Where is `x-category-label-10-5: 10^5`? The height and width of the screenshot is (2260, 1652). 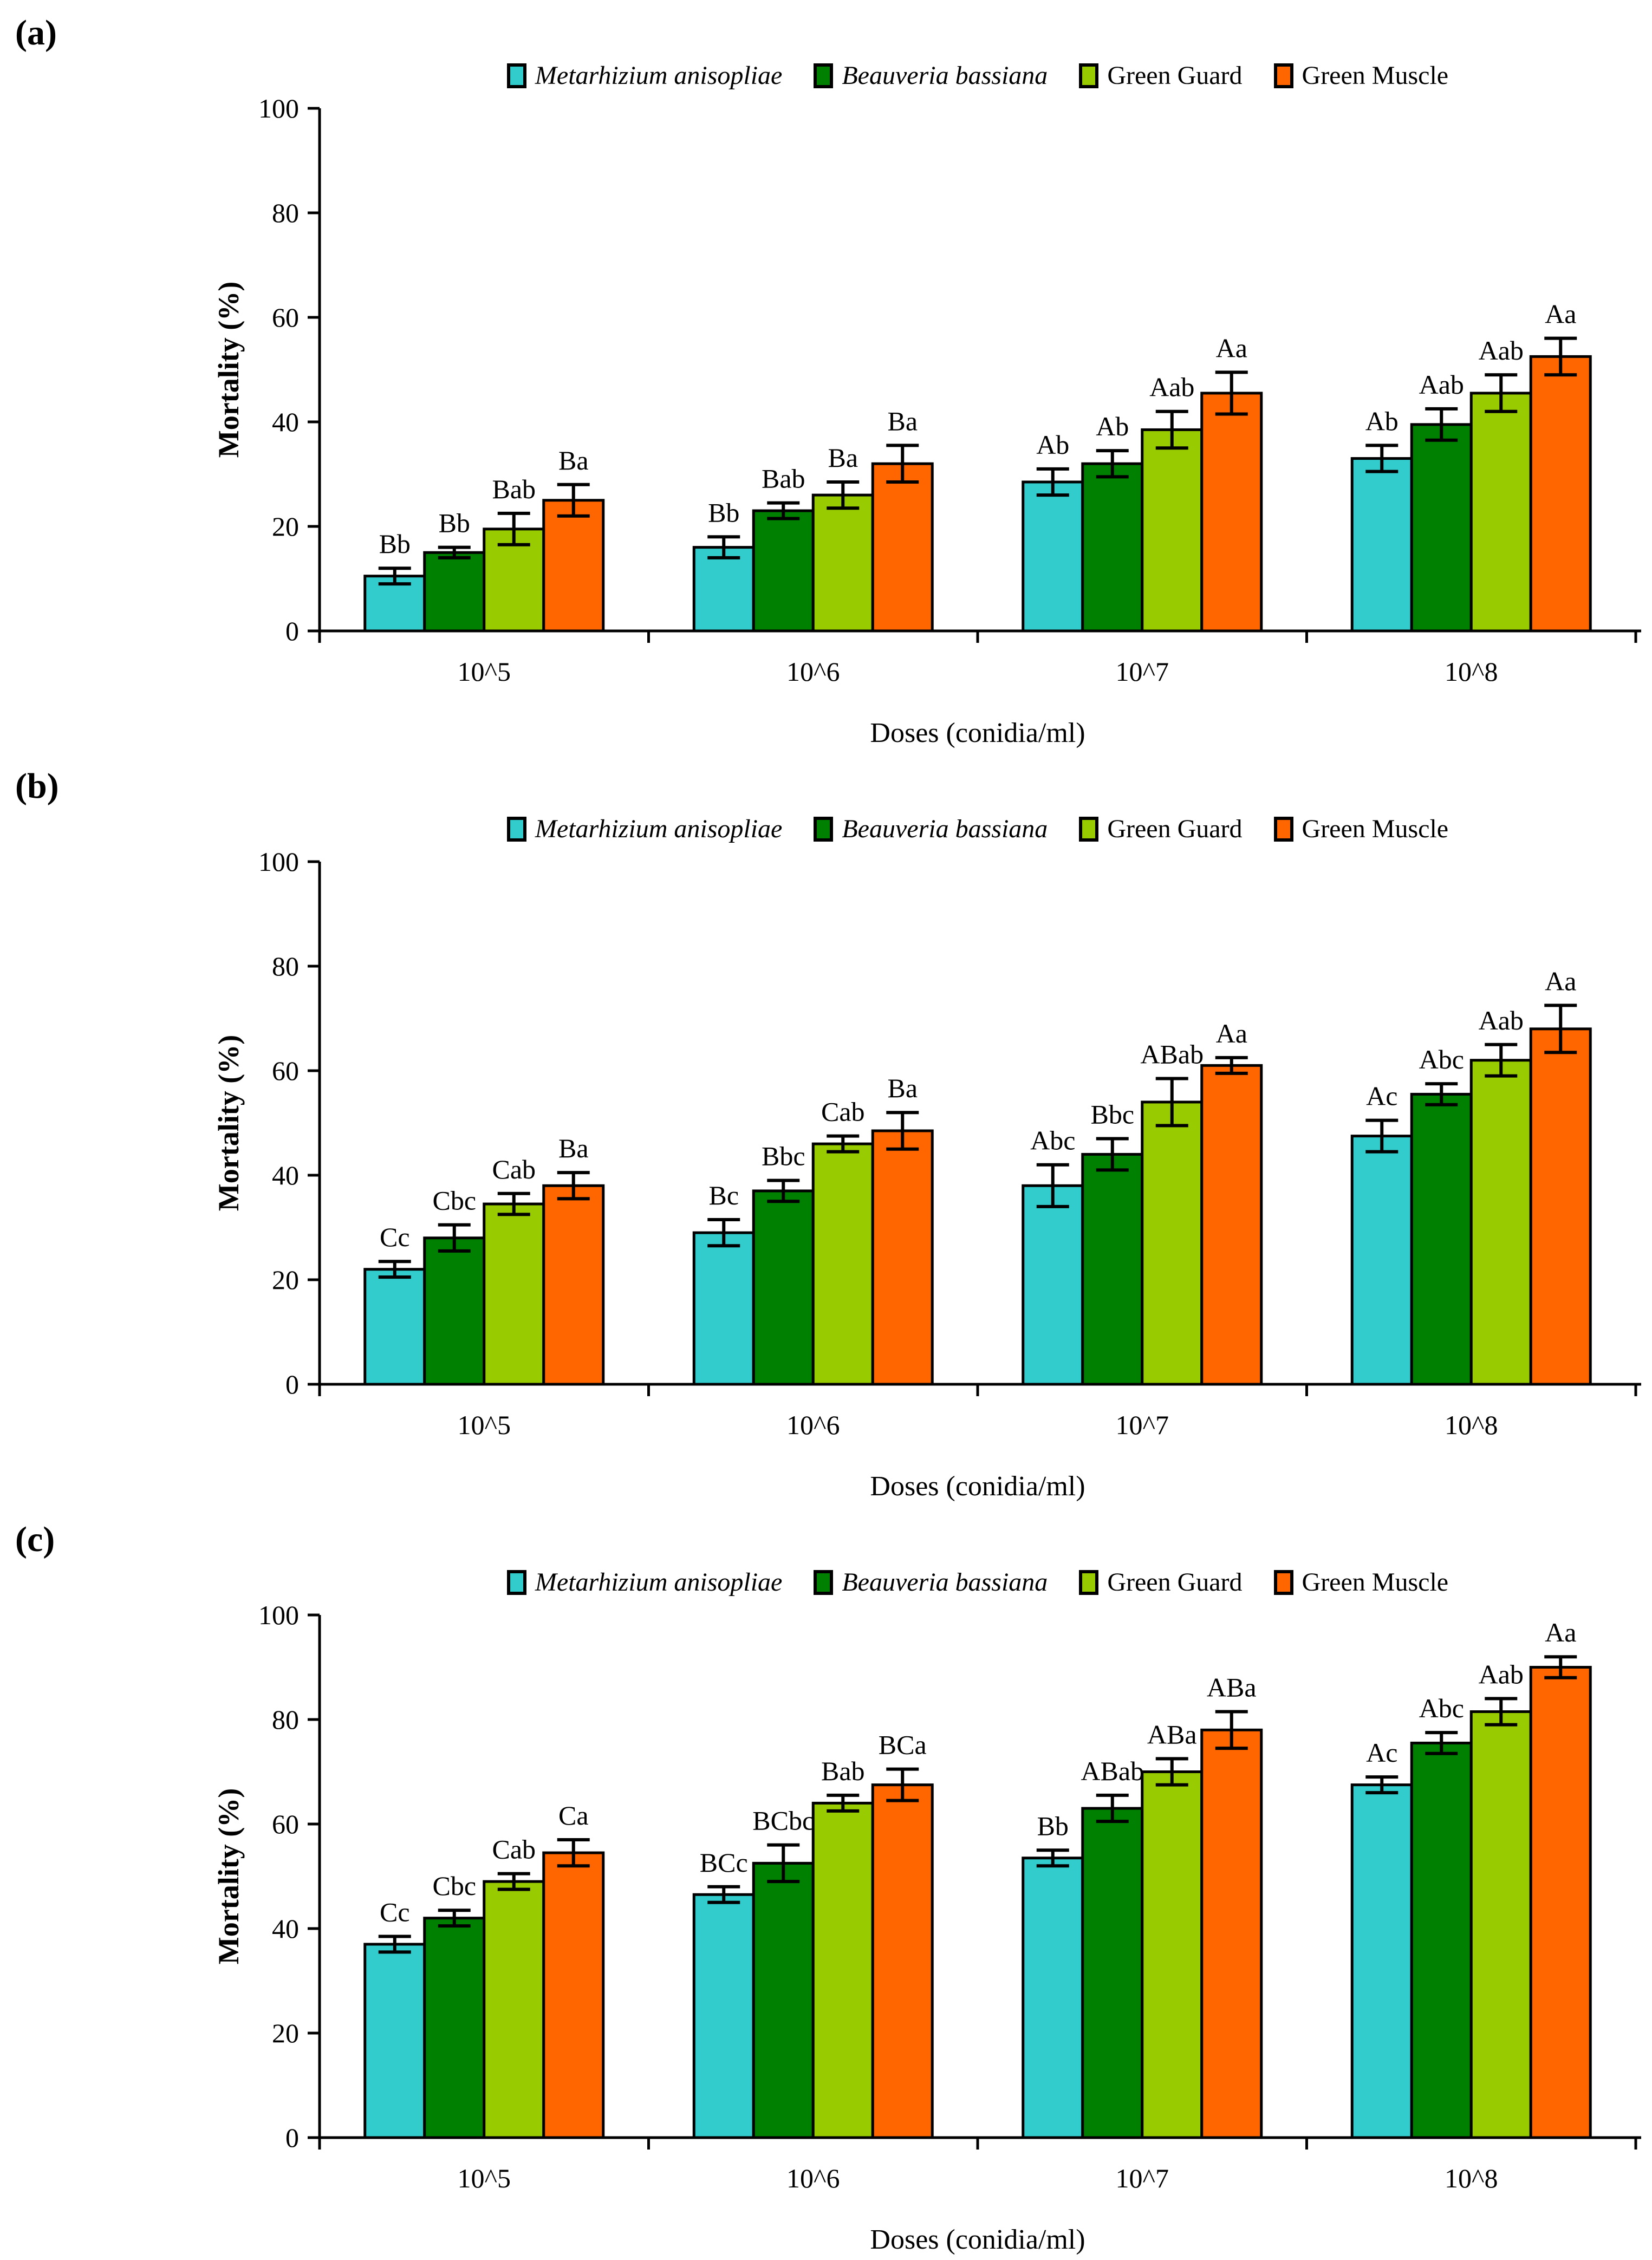 x-category-label-10-5: 10^5 is located at coordinates (484, 2178).